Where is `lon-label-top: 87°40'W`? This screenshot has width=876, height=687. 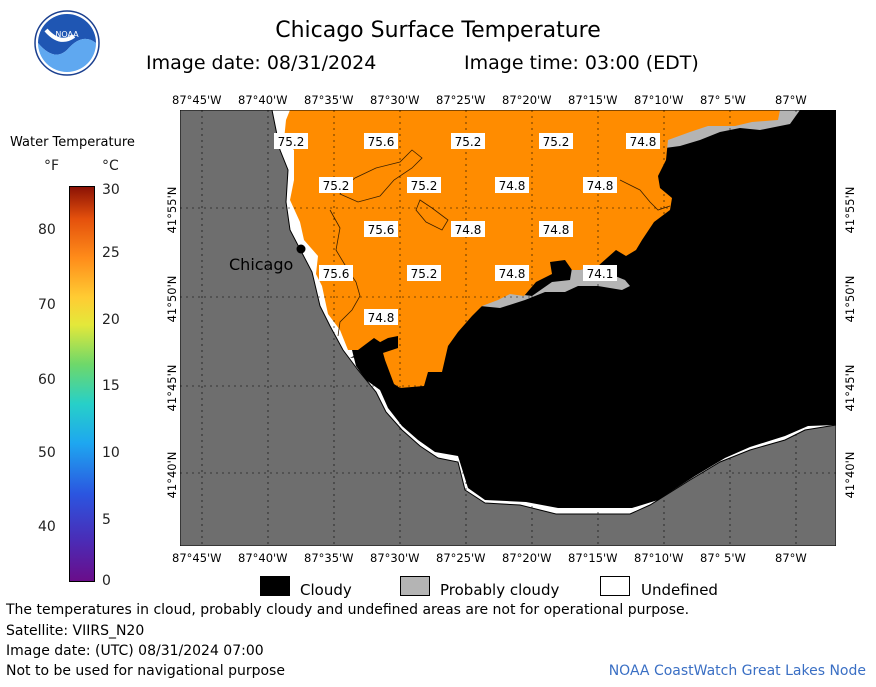 lon-label-top: 87°40'W is located at coordinates (263, 100).